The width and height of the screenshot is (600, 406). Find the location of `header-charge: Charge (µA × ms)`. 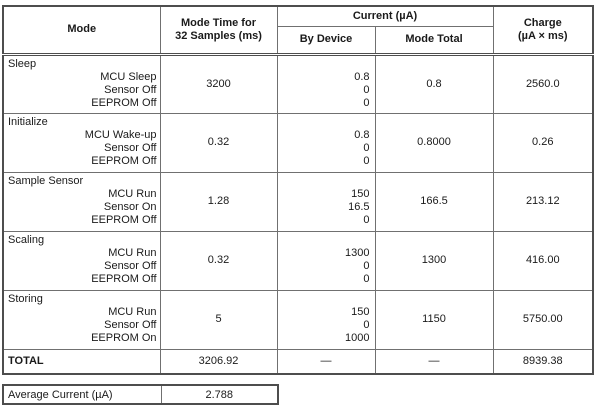

header-charge: Charge (µA × ms) is located at coordinates (543, 30).